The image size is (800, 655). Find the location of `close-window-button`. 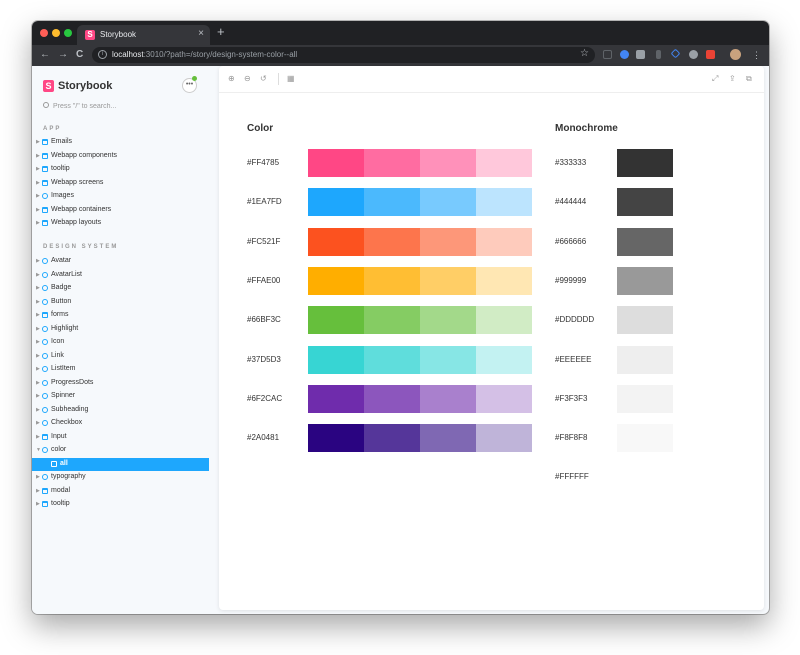

close-window-button is located at coordinates (44, 33).